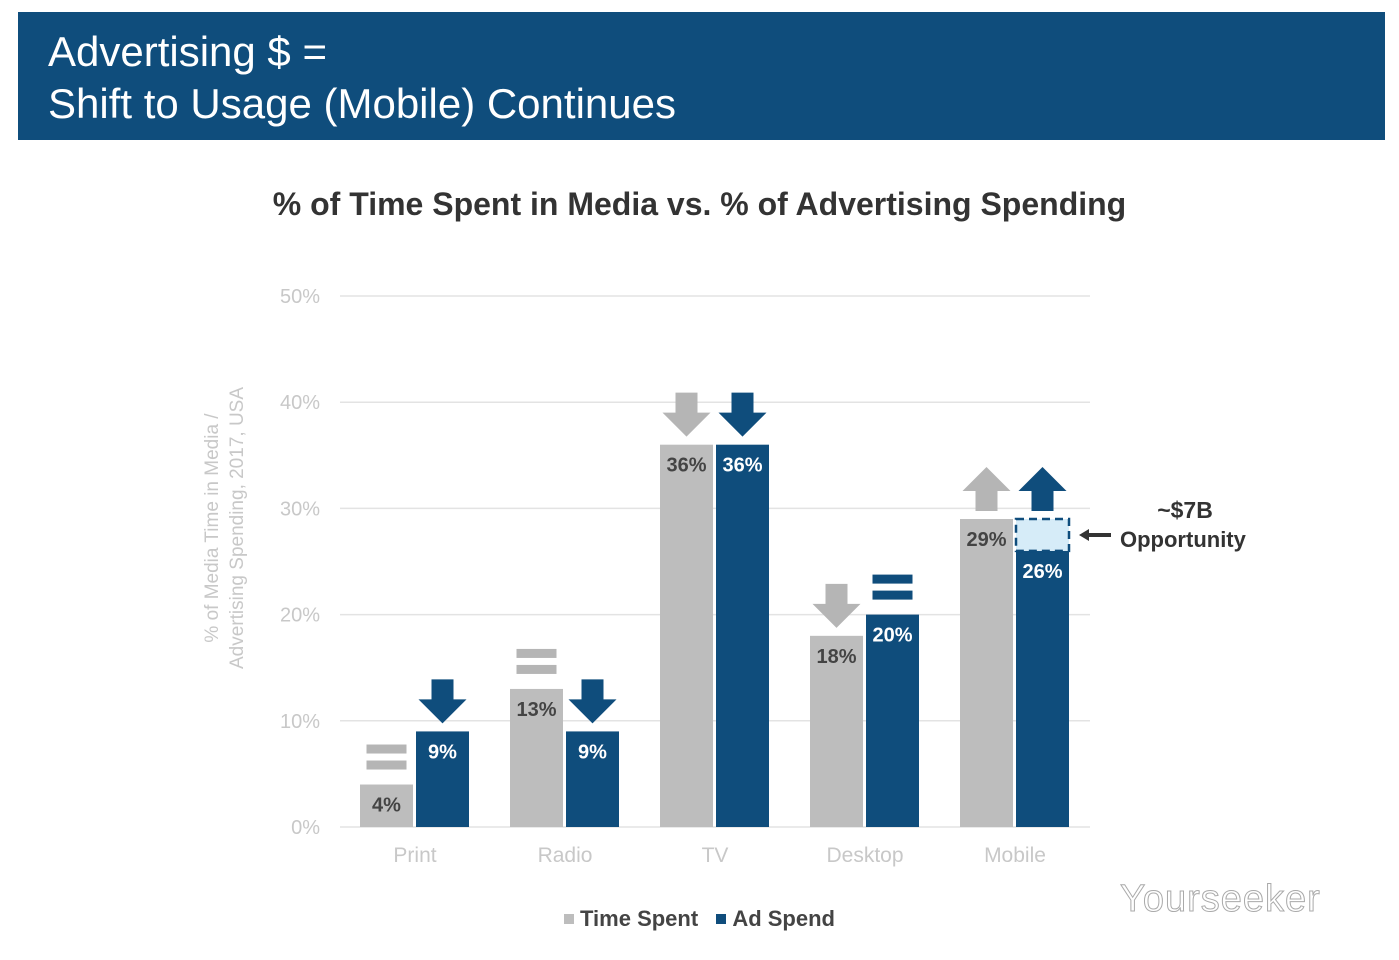  Describe the element at coordinates (864, 855) in the screenshot. I see `x-tick-label: Desktop` at that location.